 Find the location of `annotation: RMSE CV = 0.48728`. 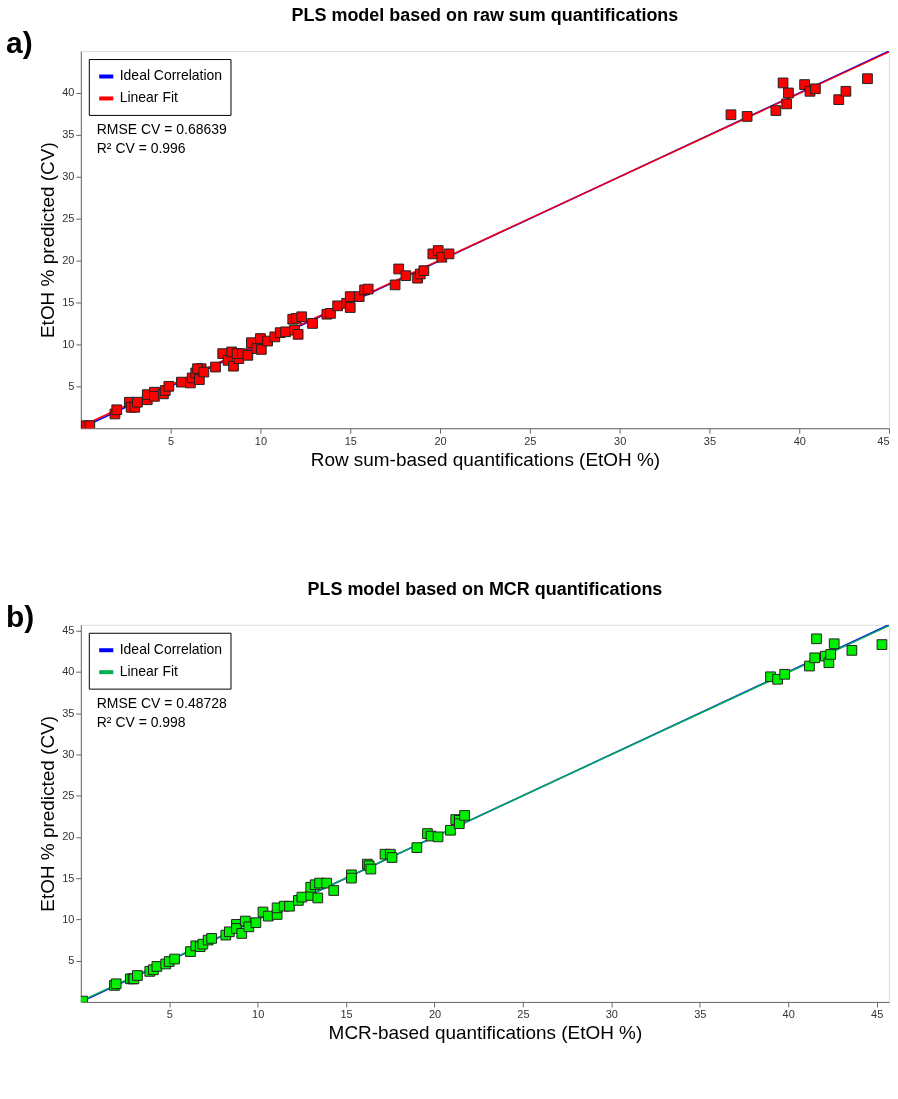

annotation: RMSE CV = 0.48728 is located at coordinates (161, 702).